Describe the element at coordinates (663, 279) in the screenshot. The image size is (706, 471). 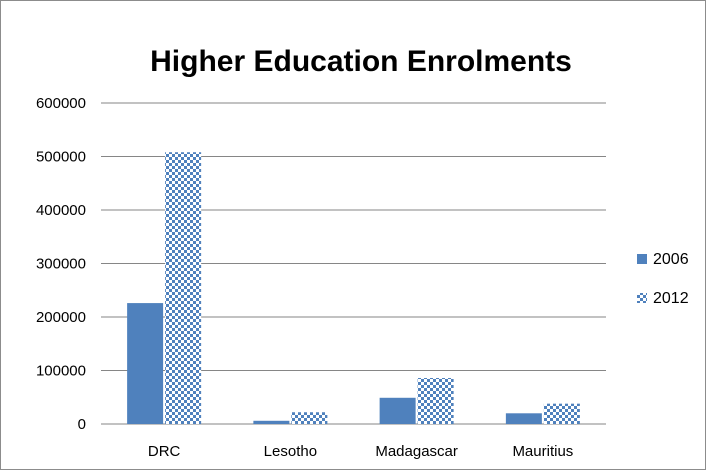
I see `legend: 2006 2012` at that location.